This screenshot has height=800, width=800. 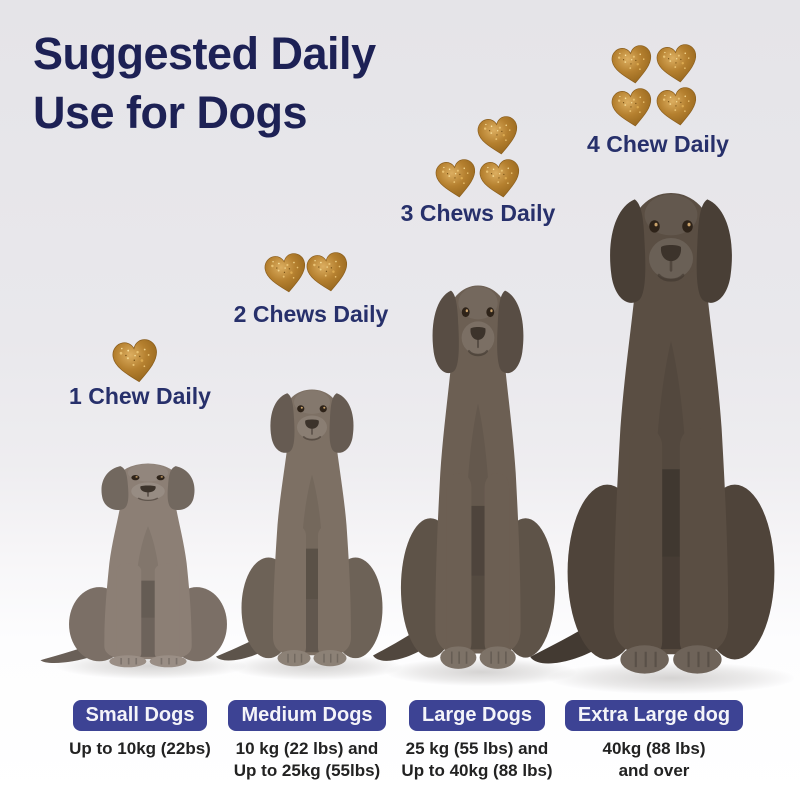 What do you see at coordinates (307, 715) in the screenshot?
I see `size-badge-medium: Medium Dogs` at bounding box center [307, 715].